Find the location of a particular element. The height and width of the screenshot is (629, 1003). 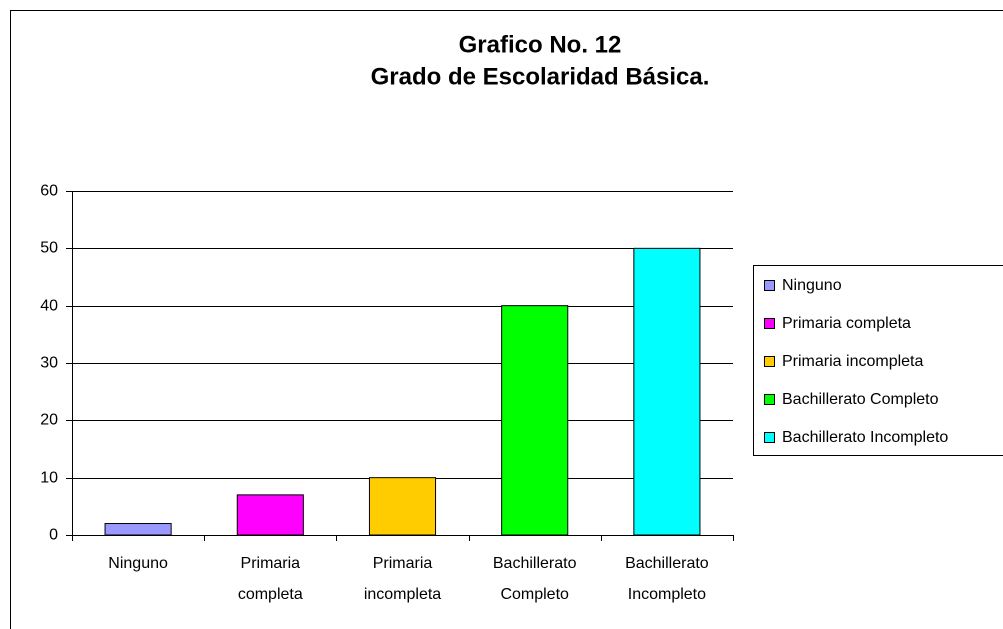

legend-label: Ninguno is located at coordinates (812, 285).